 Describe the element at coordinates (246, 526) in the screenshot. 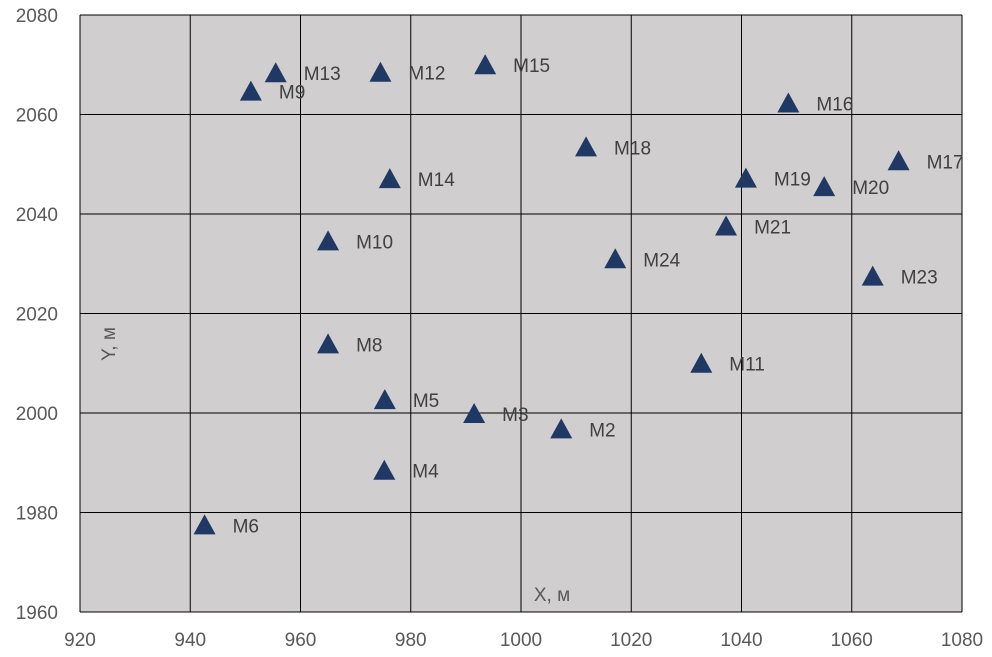

I see `point-label: M6` at that location.